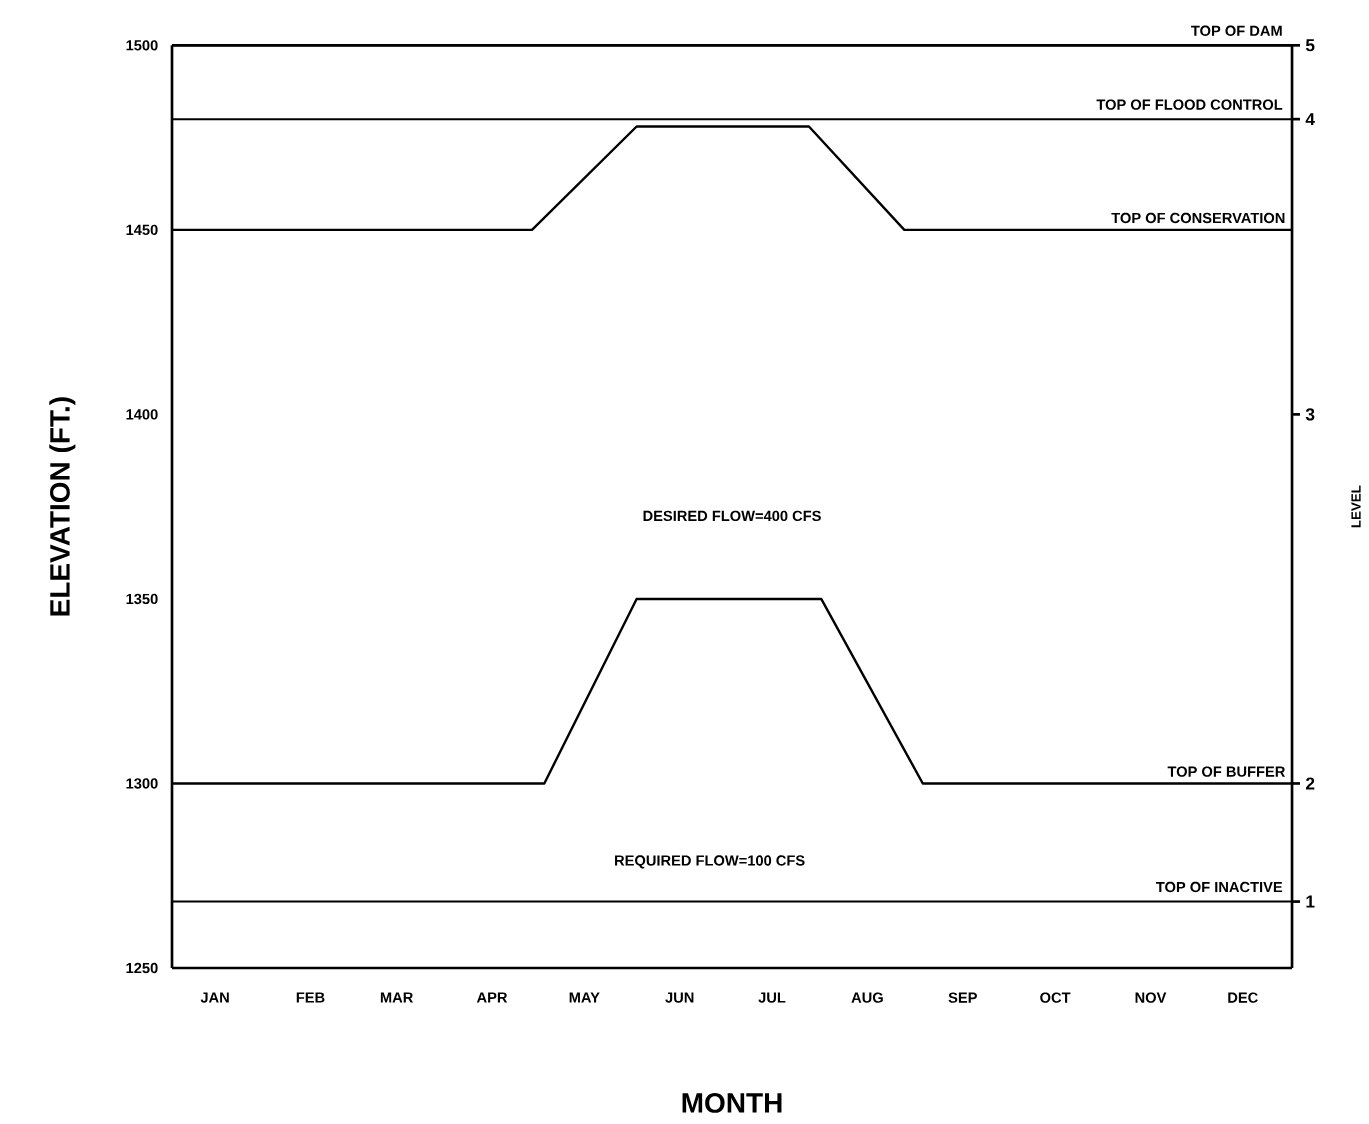 The width and height of the screenshot is (1369, 1124). What do you see at coordinates (732, 1103) in the screenshot?
I see `x-axis-title: MONTH` at bounding box center [732, 1103].